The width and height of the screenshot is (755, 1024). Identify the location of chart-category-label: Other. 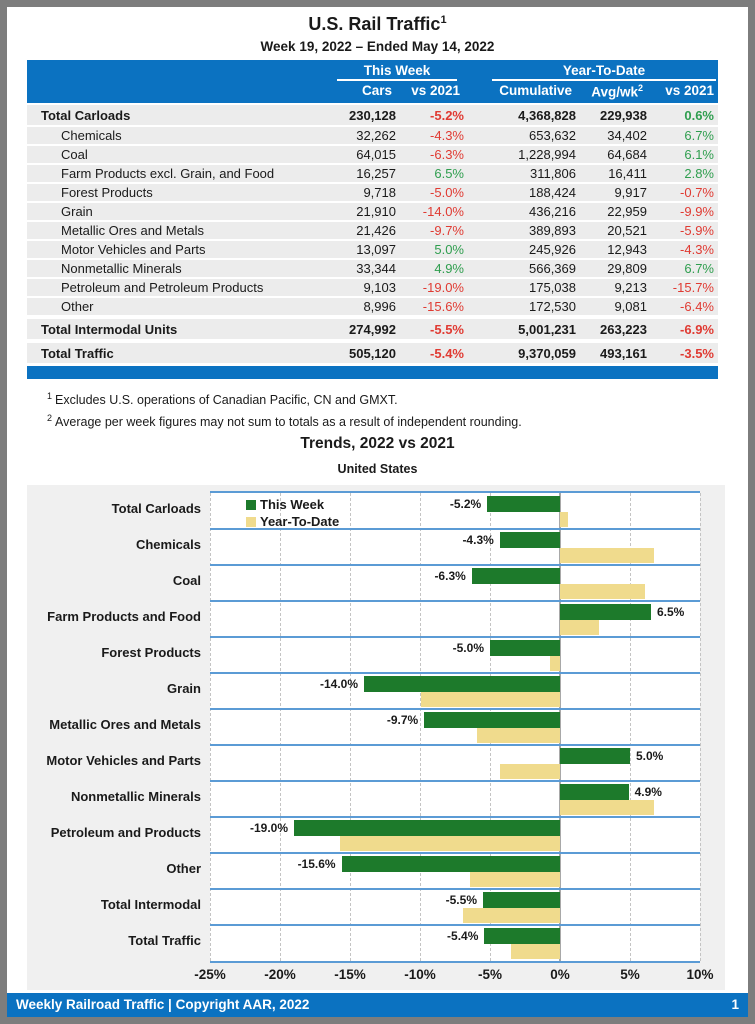
(183, 868).